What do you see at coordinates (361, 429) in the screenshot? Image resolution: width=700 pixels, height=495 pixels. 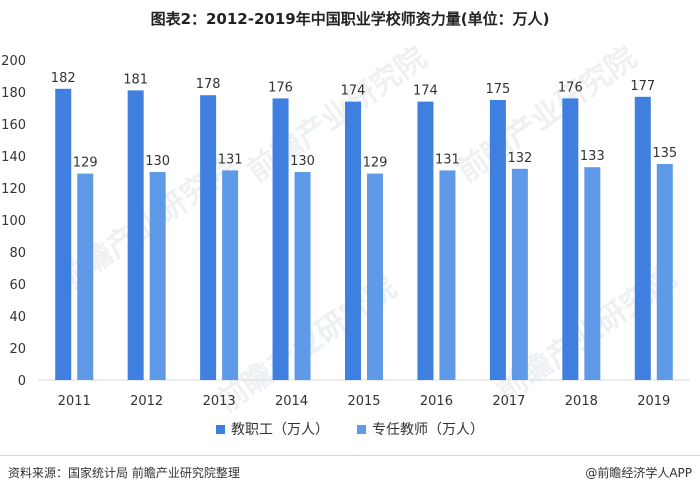 I see `legend-swatch-series2` at bounding box center [361, 429].